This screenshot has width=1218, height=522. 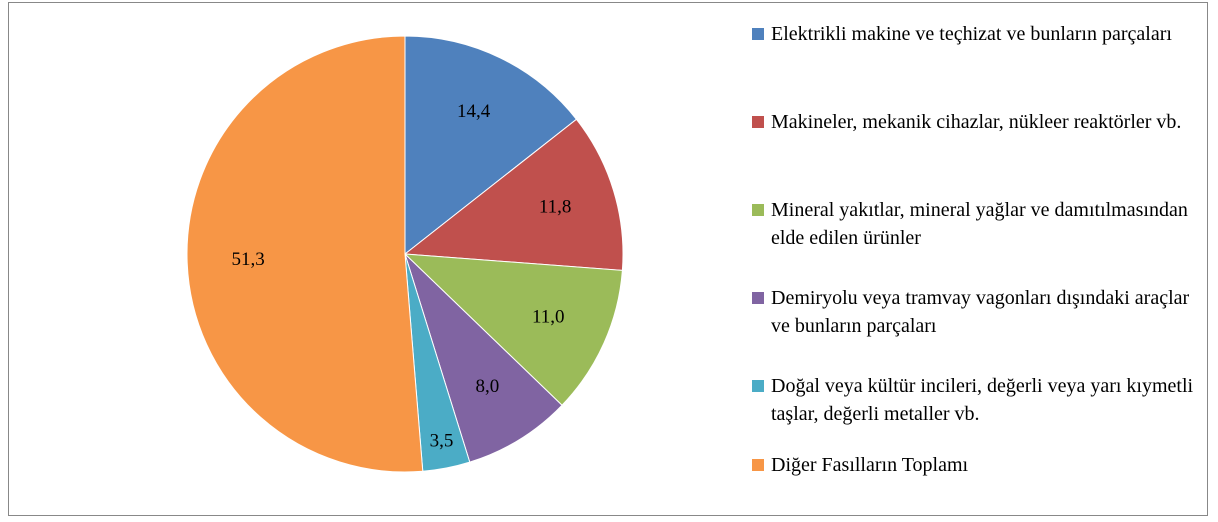 I want to click on data-label: 8,0, so click(x=488, y=386).